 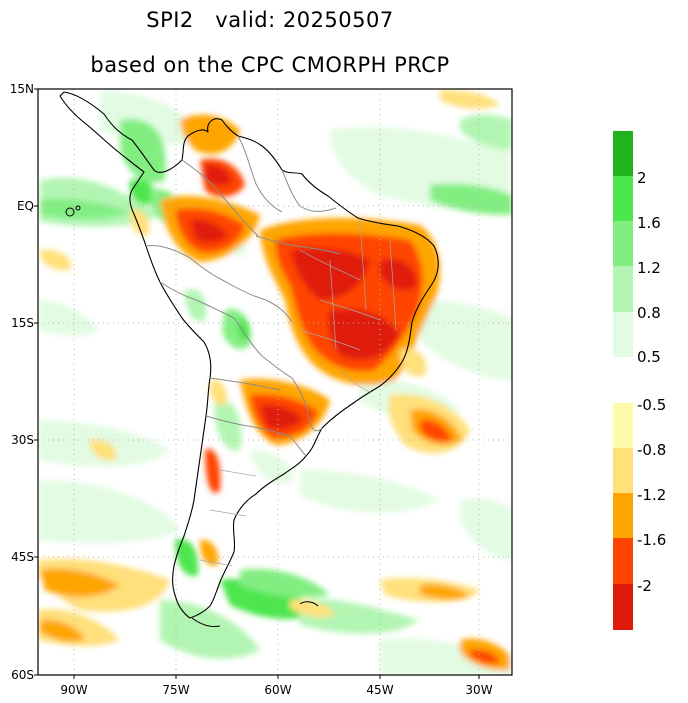 What do you see at coordinates (278, 690) in the screenshot?
I see `lon-label-60w: 60W` at bounding box center [278, 690].